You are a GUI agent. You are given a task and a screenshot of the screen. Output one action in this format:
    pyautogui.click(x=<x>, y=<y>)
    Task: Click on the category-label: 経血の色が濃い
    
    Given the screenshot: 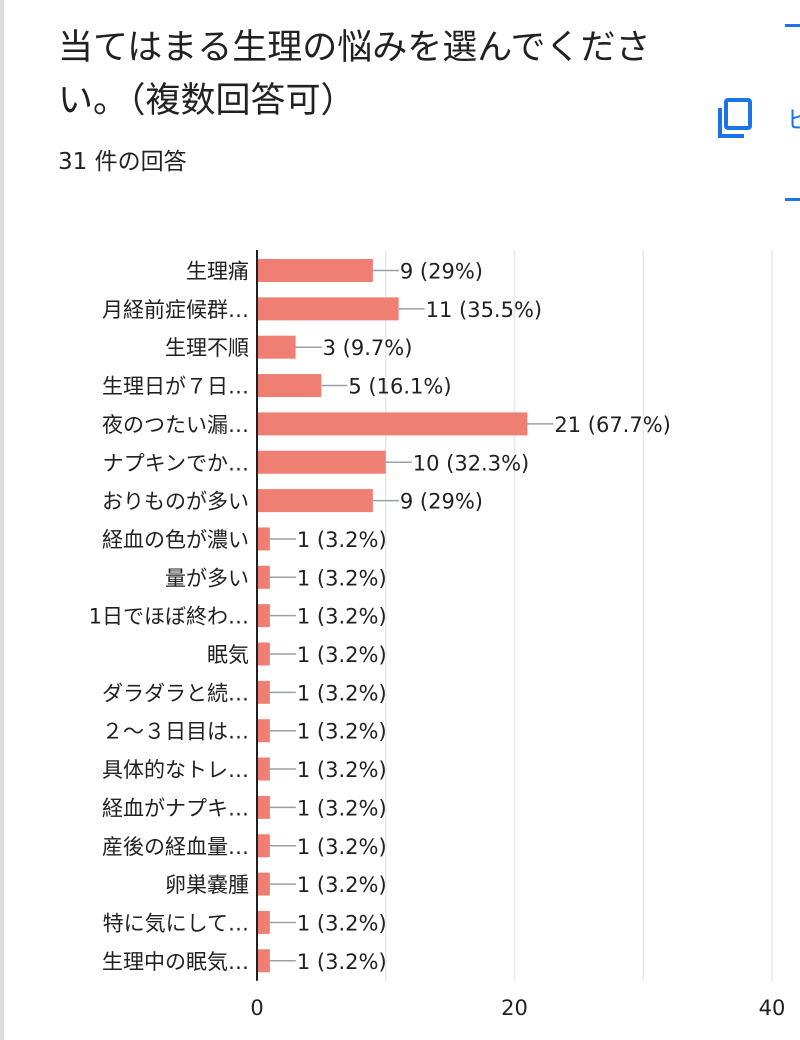 What is the action you would take?
    pyautogui.click(x=175, y=540)
    